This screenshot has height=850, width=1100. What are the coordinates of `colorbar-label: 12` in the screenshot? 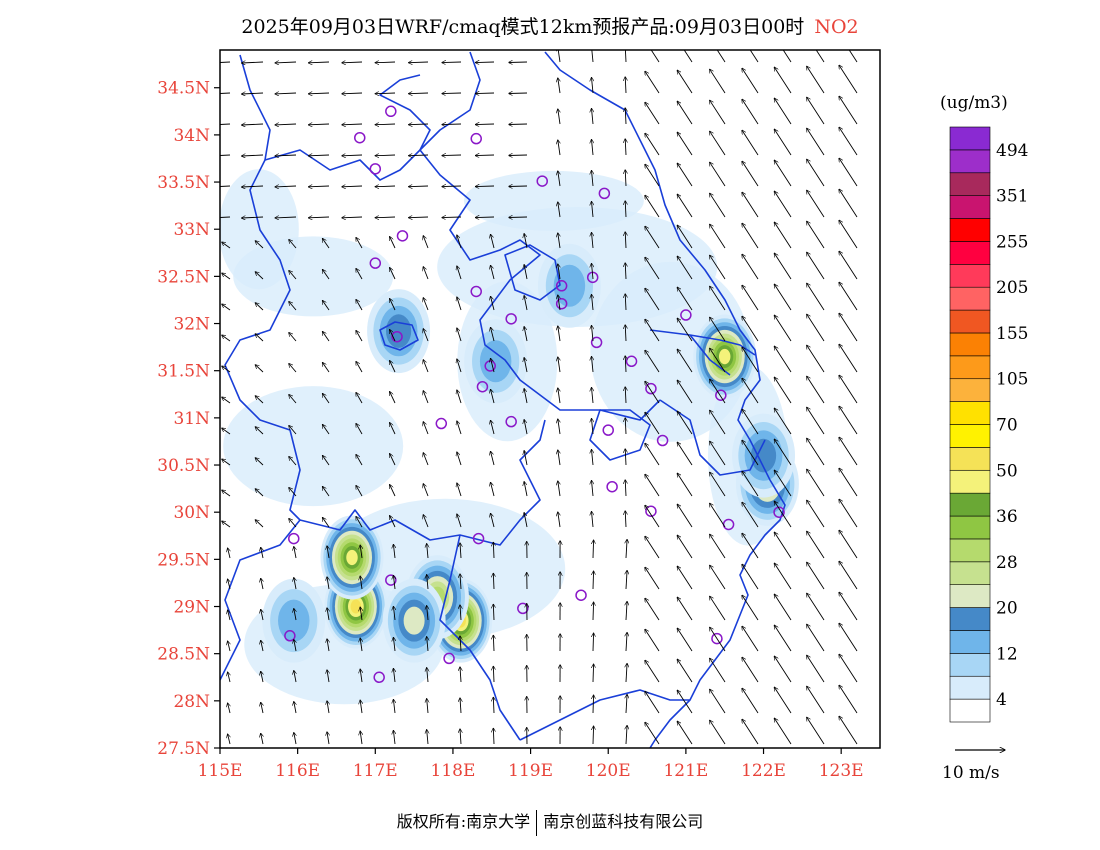 It's located at (1007, 654).